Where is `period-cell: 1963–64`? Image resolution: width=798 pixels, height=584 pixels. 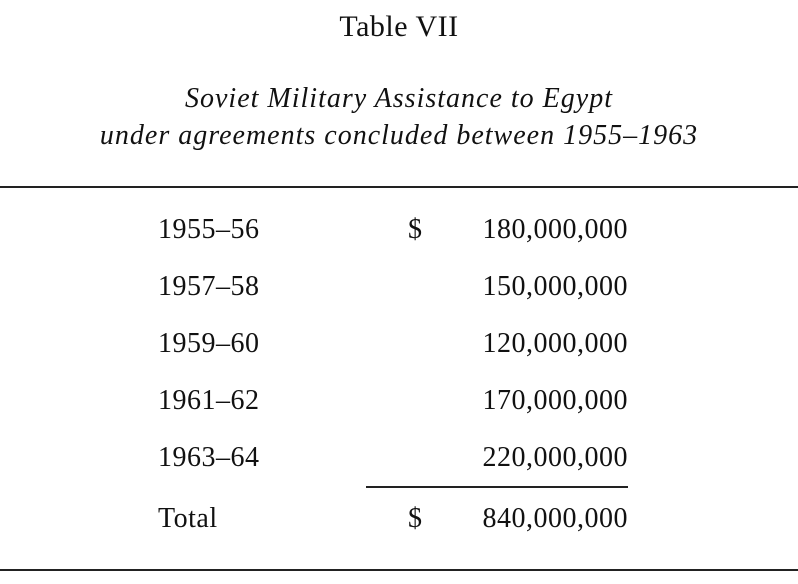 period-cell: 1963–64 is located at coordinates (209, 457).